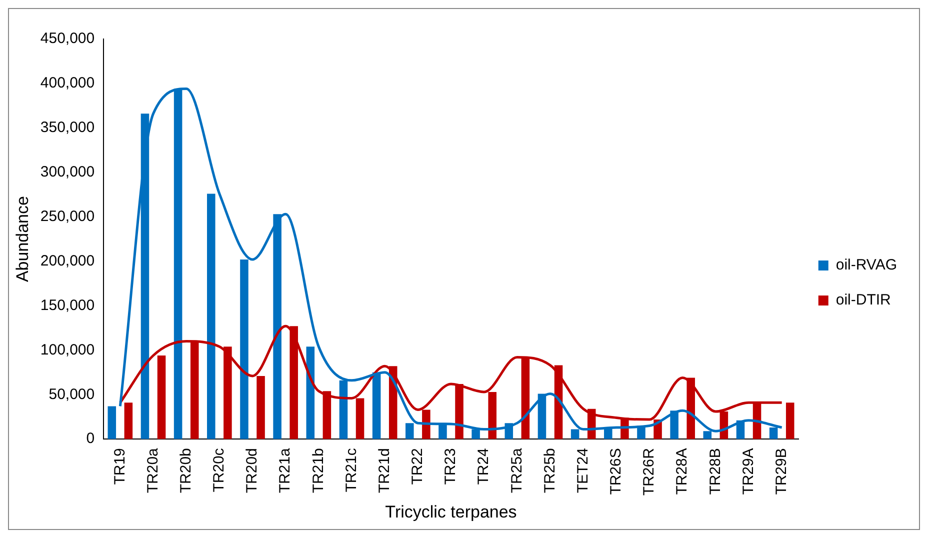  Describe the element at coordinates (616, 471) in the screenshot. I see `x-tick-label: TR26S` at that location.